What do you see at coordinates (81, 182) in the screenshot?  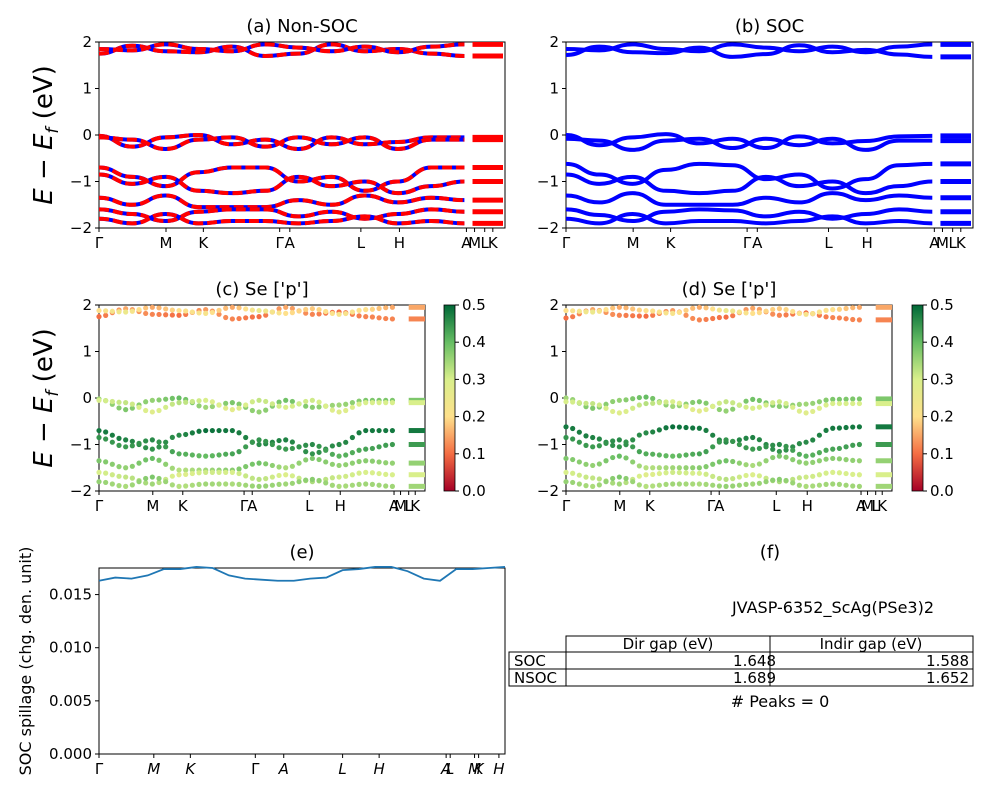 I see `y-tick-label: −1` at bounding box center [81, 182].